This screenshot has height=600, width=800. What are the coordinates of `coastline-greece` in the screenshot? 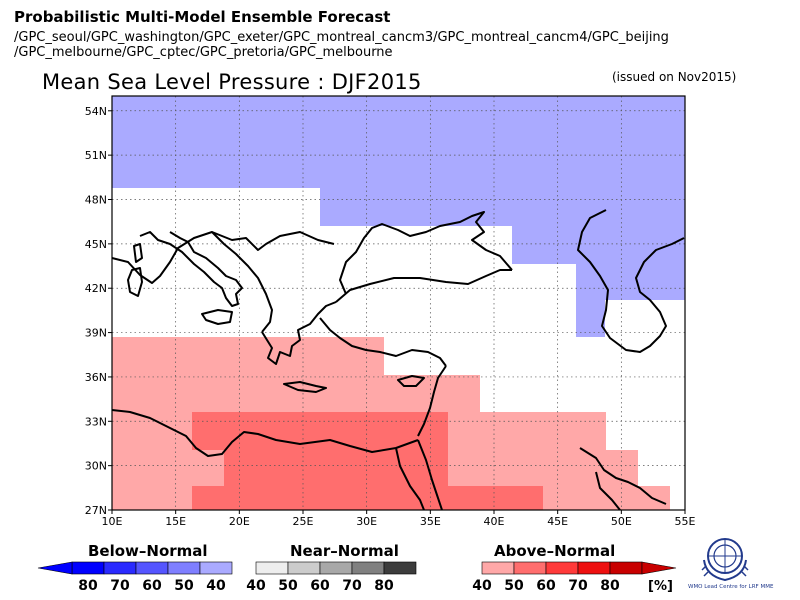 It's located at (299, 333).